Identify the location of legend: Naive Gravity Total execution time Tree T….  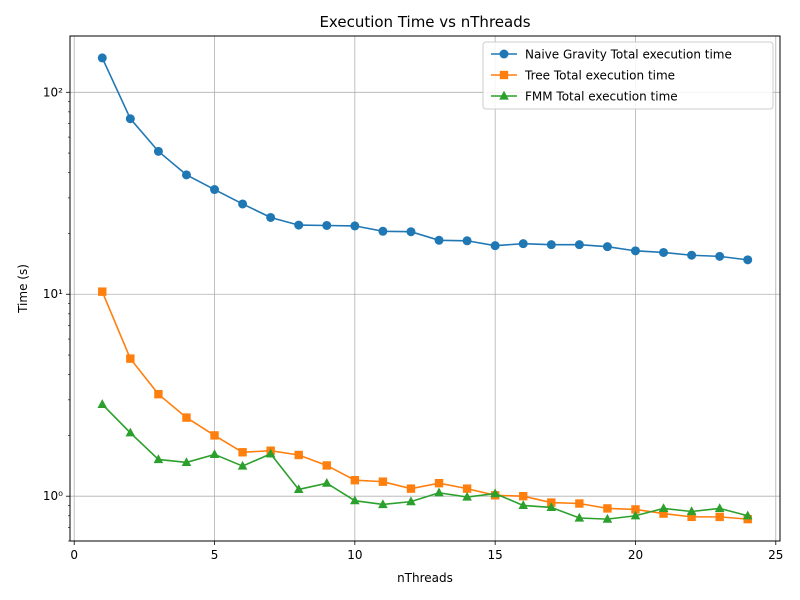
(628, 75).